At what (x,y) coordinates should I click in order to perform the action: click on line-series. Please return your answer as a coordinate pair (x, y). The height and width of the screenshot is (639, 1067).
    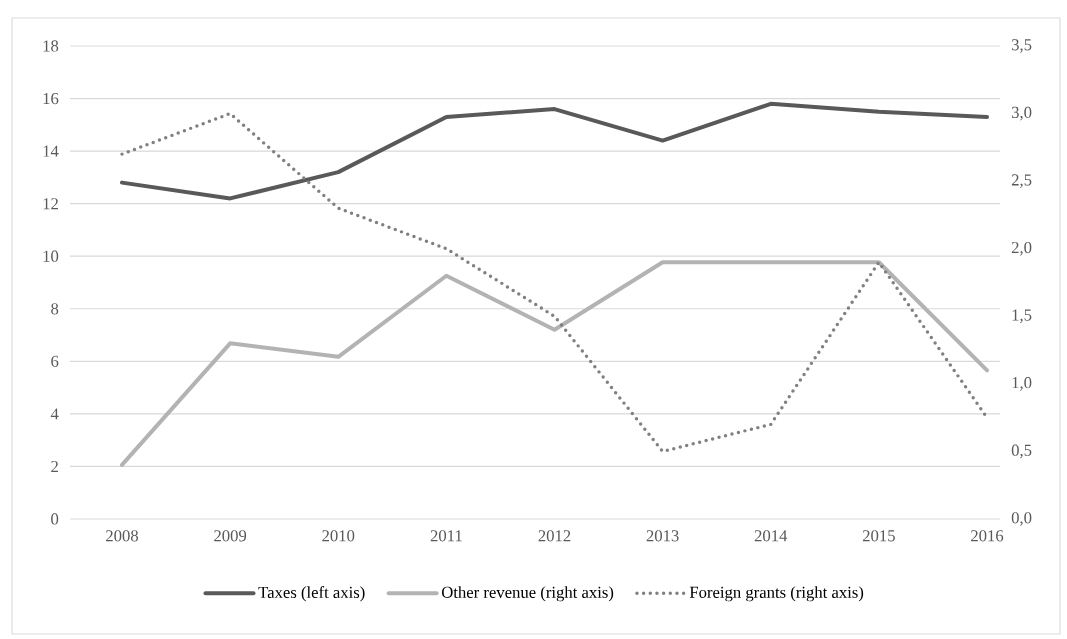
    Looking at the image, I should click on (555, 151).